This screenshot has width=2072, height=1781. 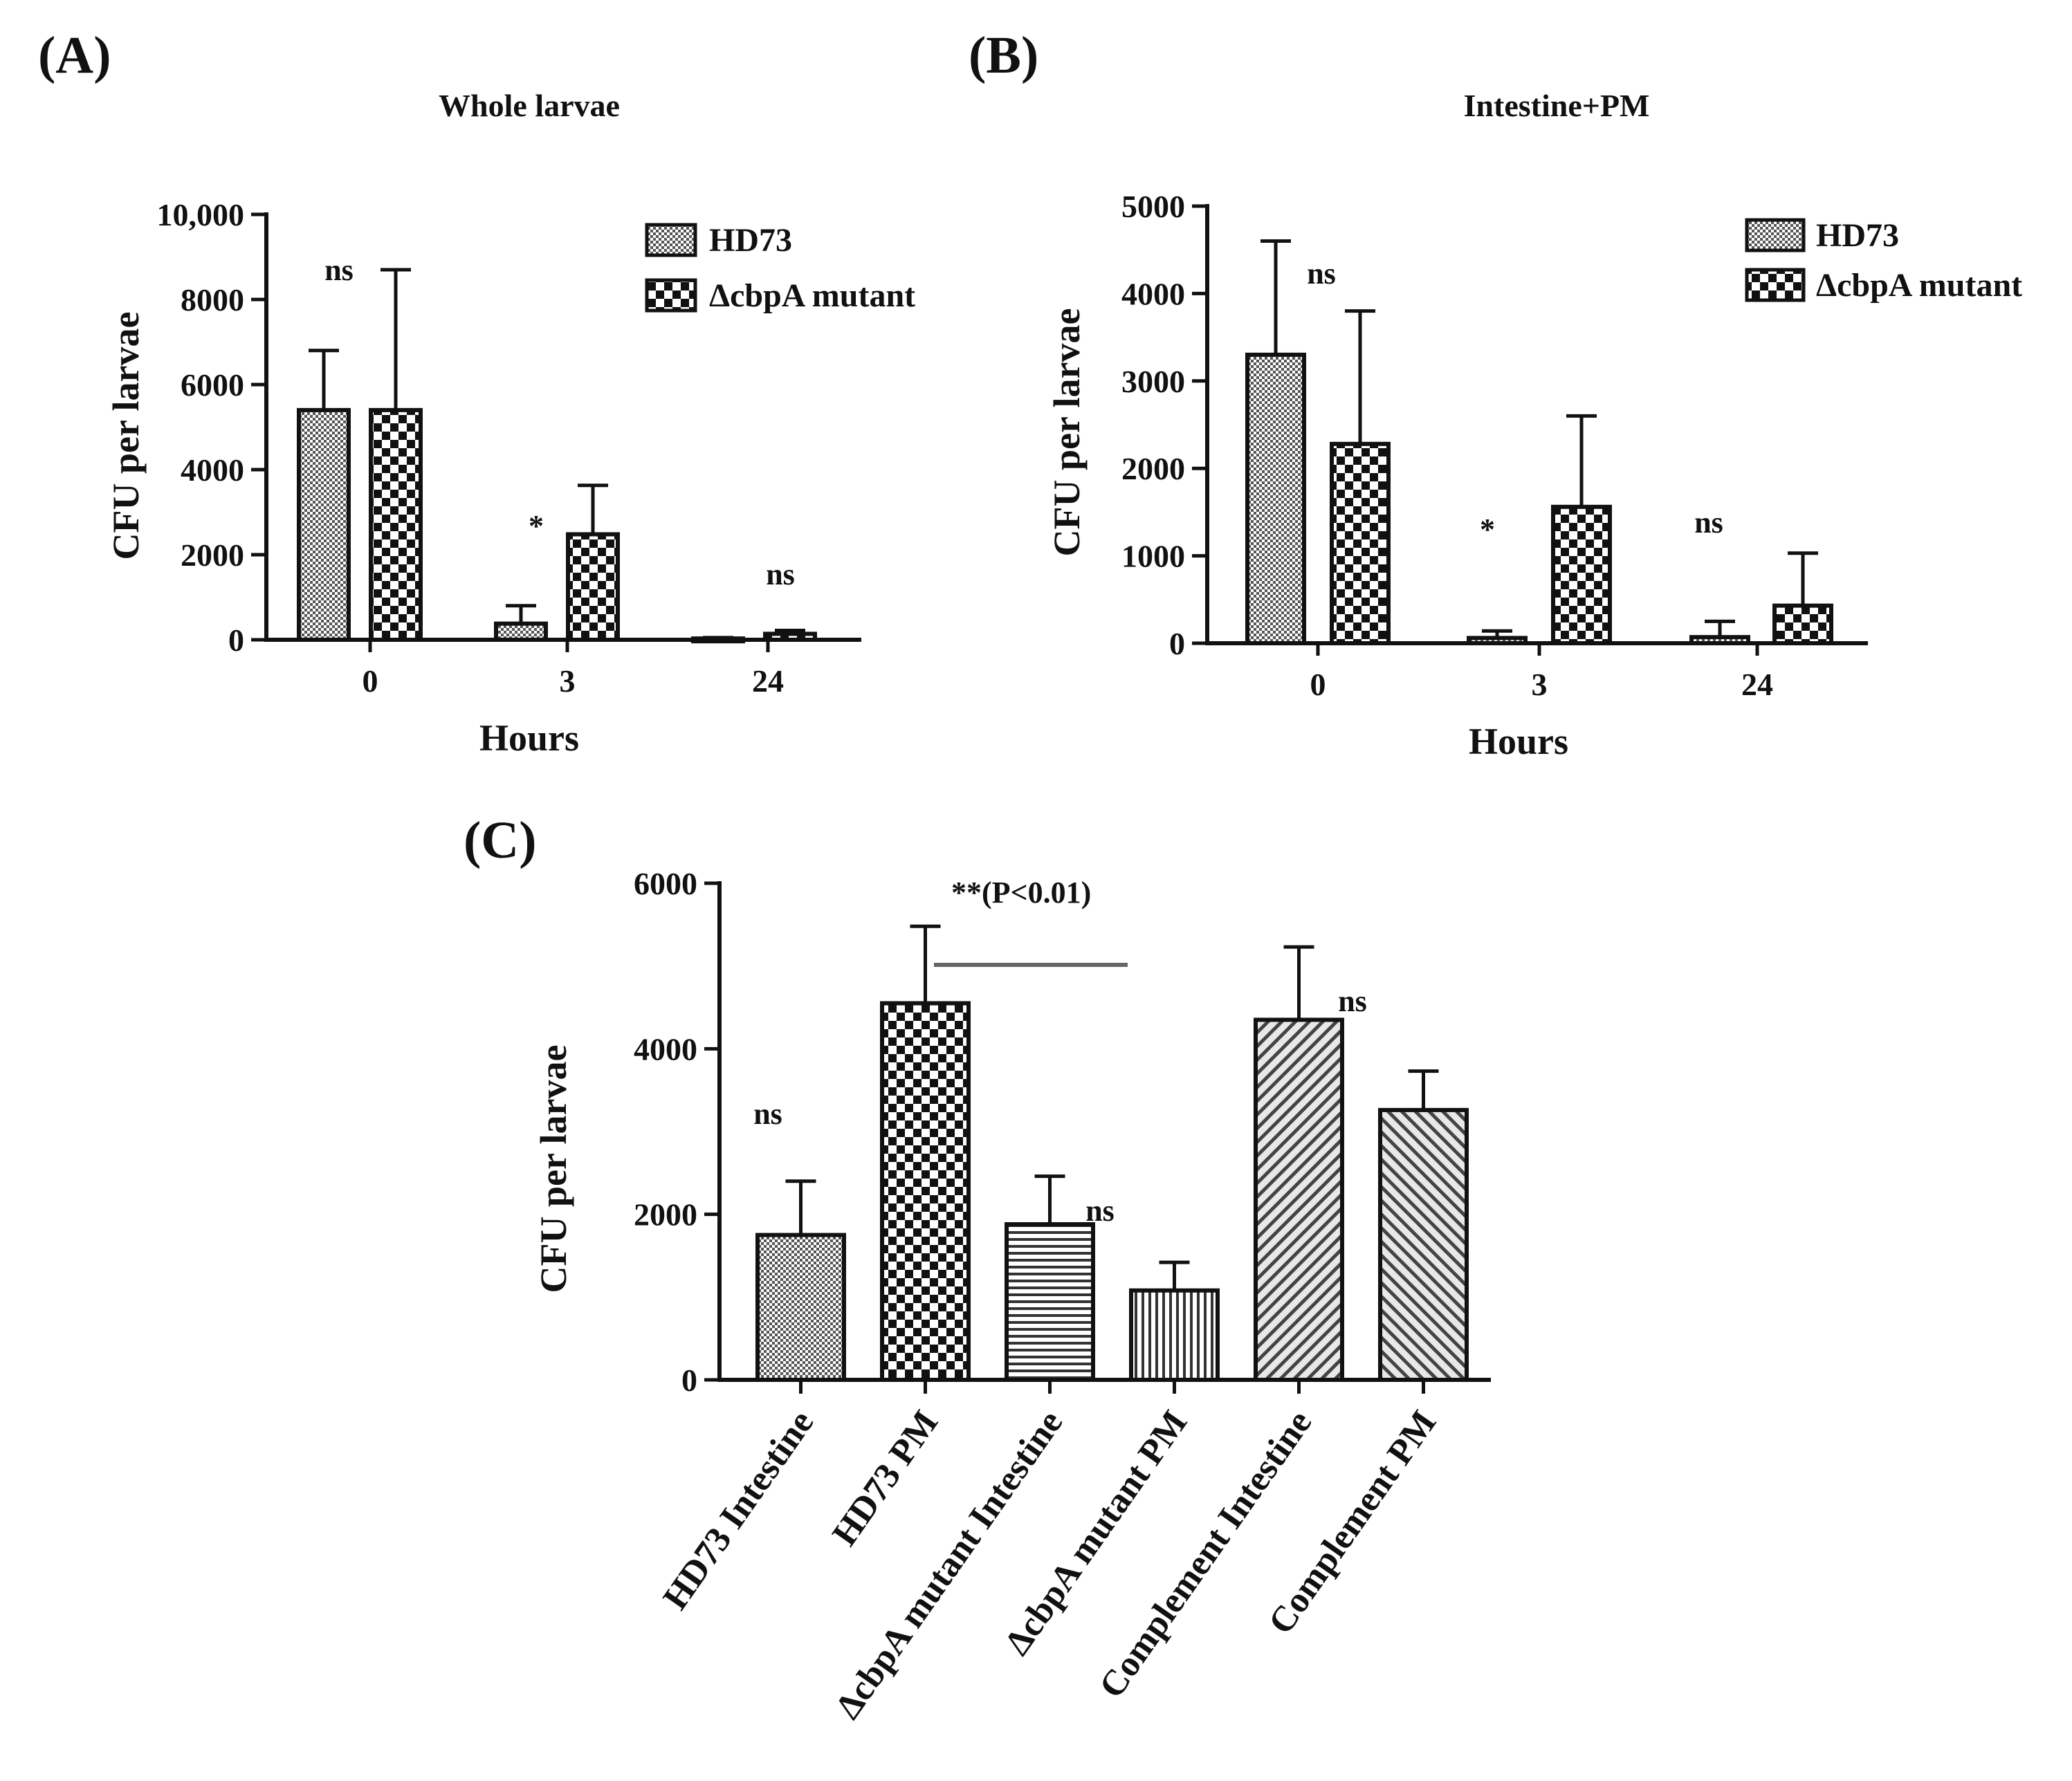 I want to click on panel-a-title: Whole larvae, so click(x=530, y=106).